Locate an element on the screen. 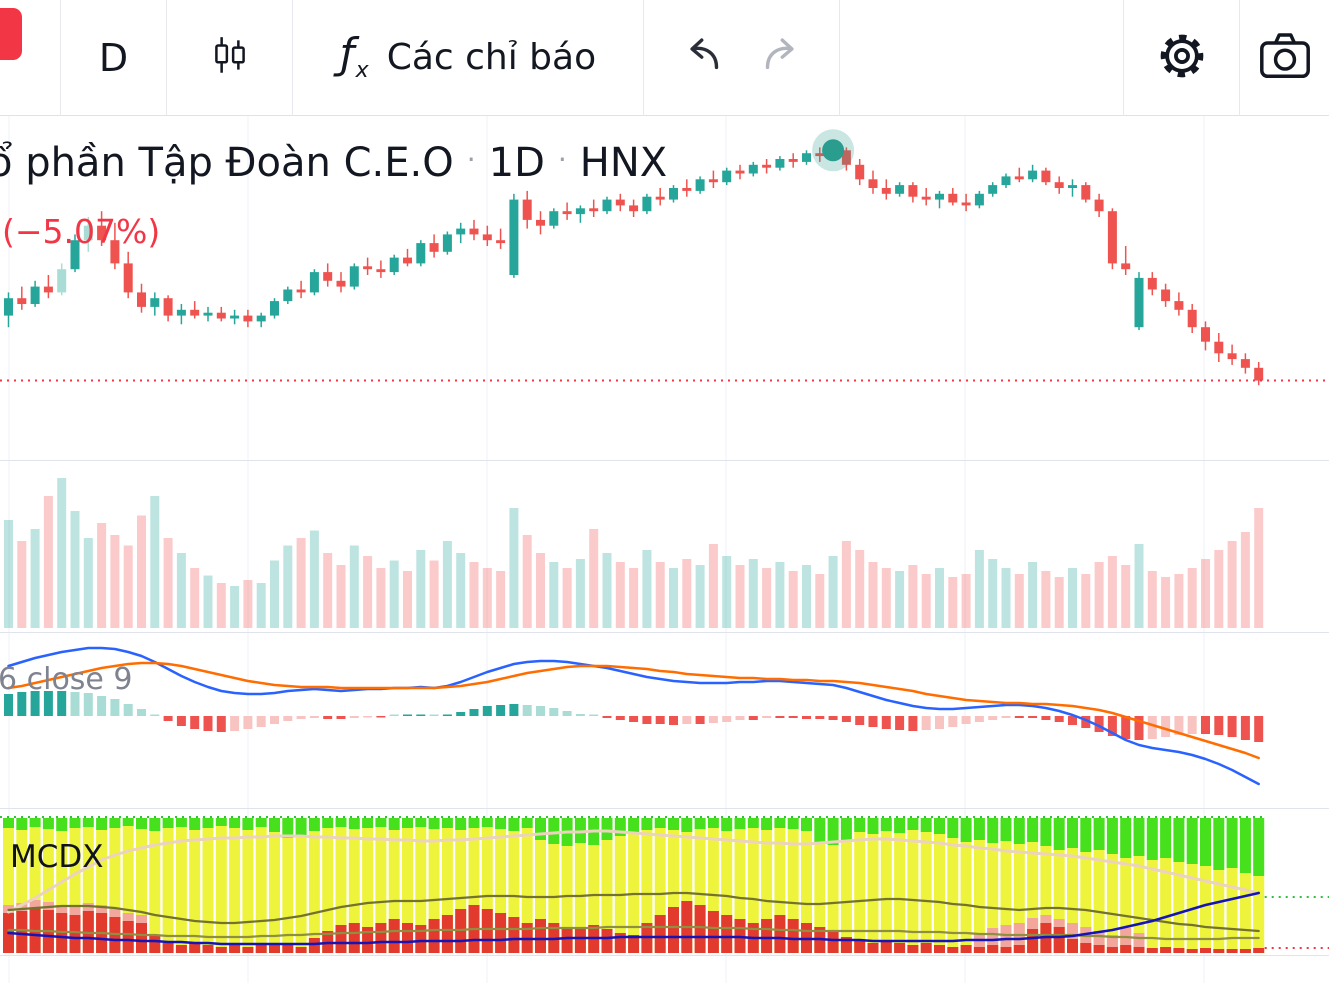 Image resolution: width=1329 pixels, height=983 pixels. fx-icon: ƒx is located at coordinates (354, 56).